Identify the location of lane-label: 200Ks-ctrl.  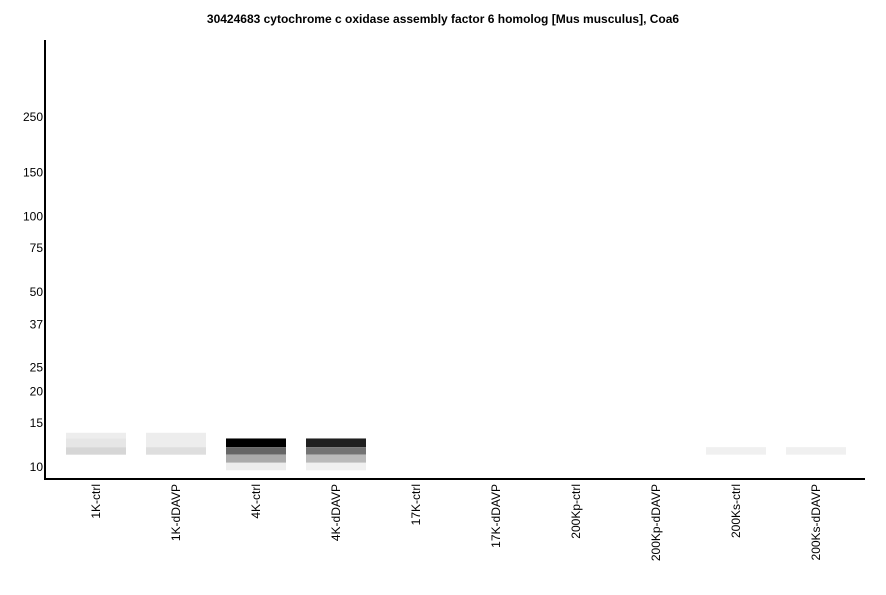
(736, 511).